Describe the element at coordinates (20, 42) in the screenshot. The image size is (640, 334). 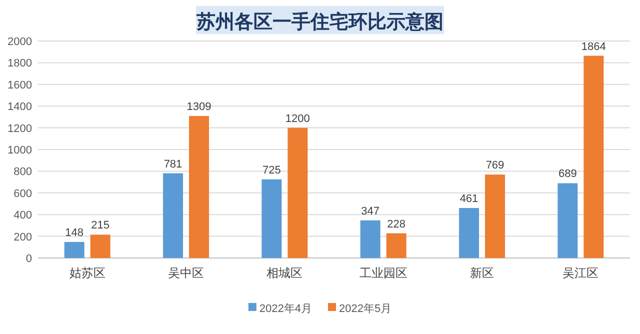
I see `y-tick-label: 2000` at that location.